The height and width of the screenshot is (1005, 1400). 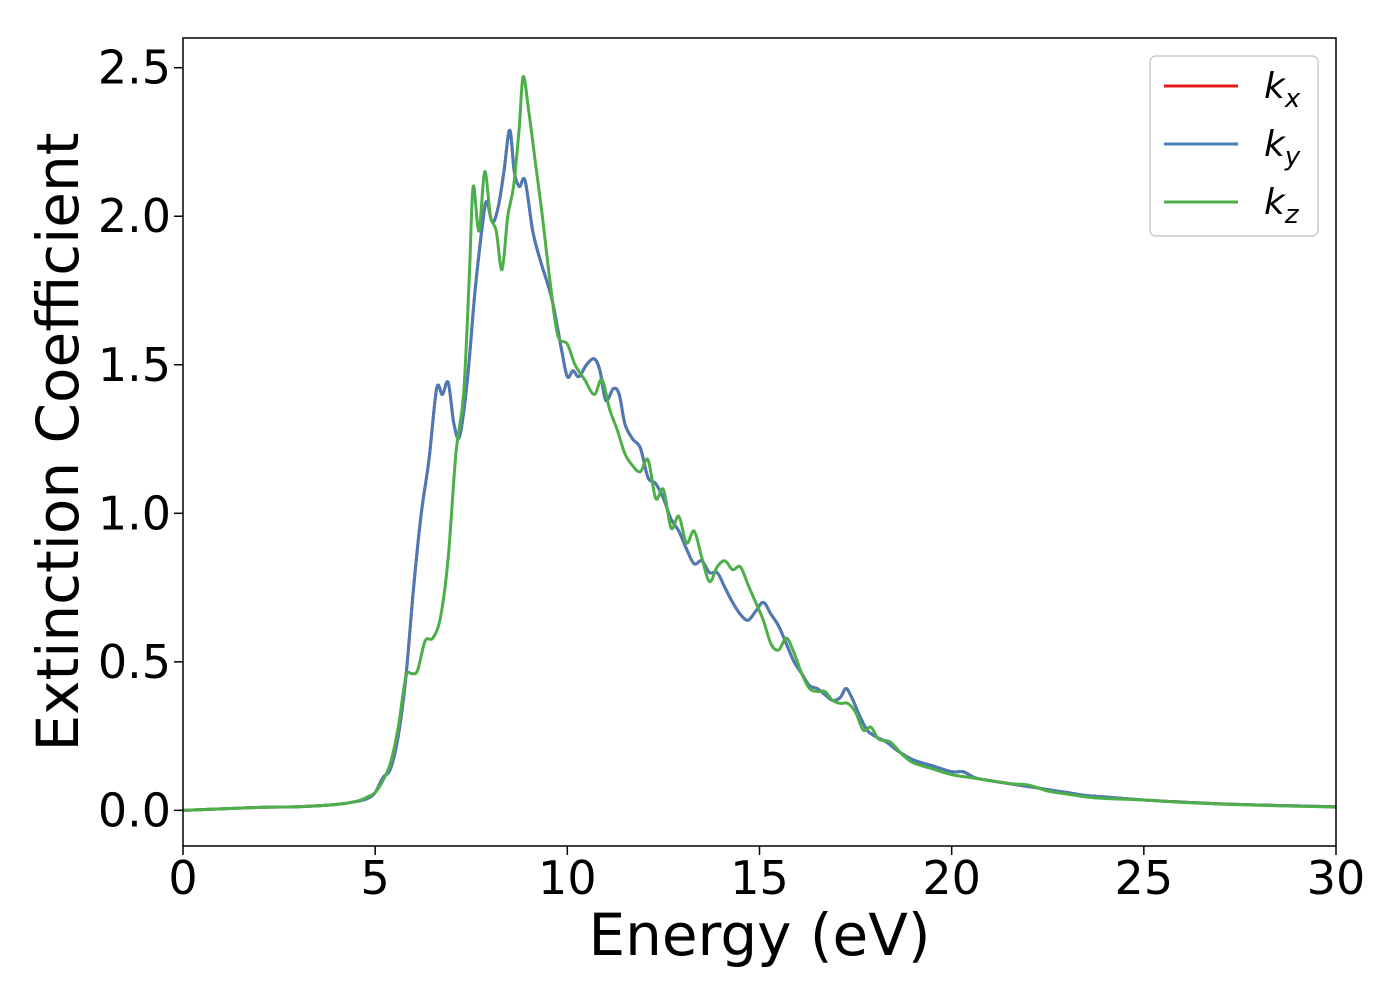 I want to click on x-axis-label: Energy (eV), so click(x=759, y=935).